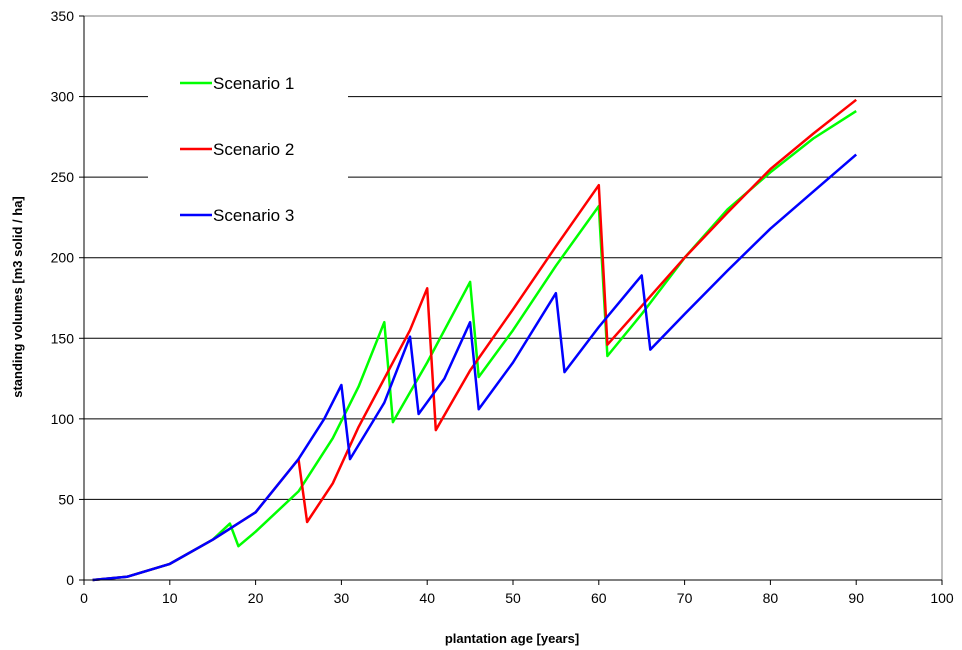 The height and width of the screenshot is (650, 962). I want to click on legend-label-2: Scenario 2, so click(253, 149).